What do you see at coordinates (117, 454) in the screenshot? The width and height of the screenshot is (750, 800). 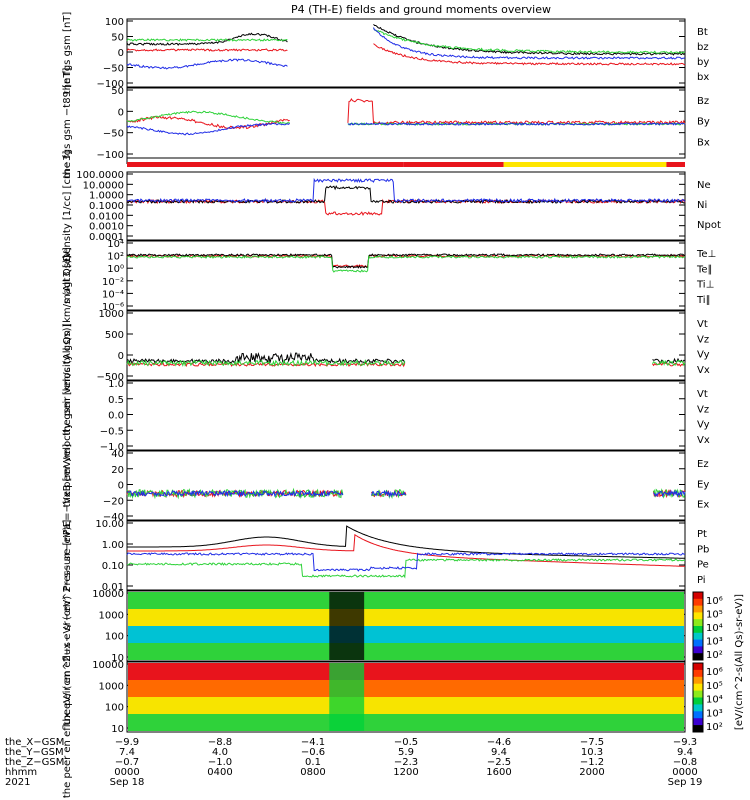 I see `y-tick-label: 40` at bounding box center [117, 454].